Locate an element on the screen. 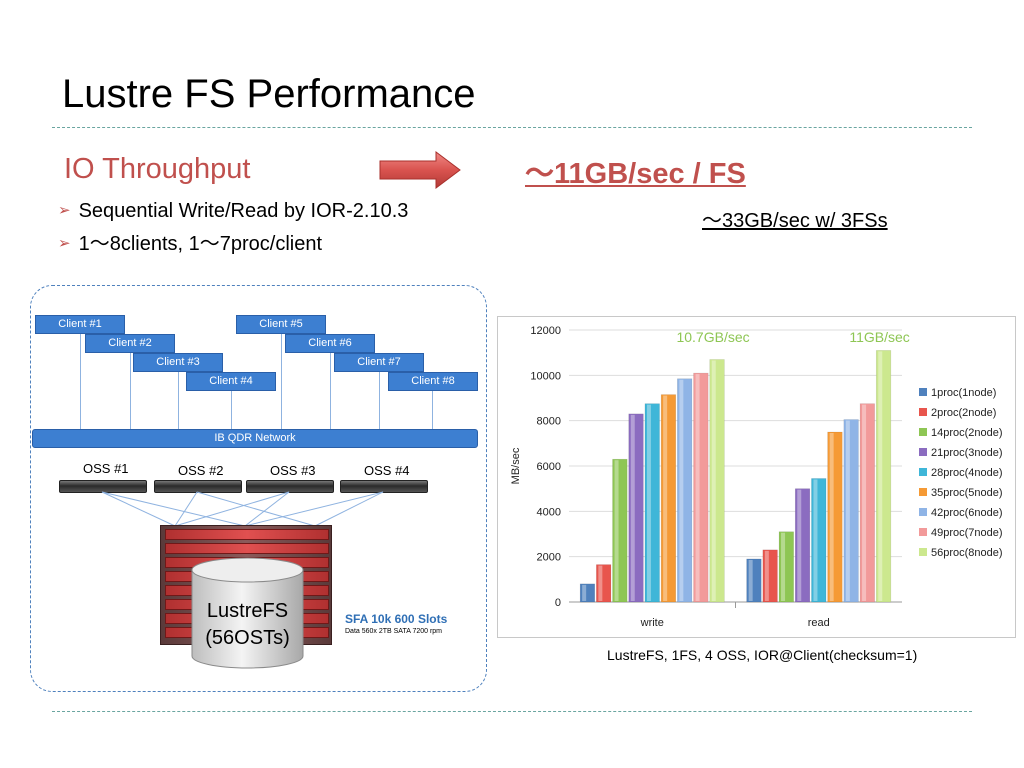 This screenshot has height=768, width=1024. legend-entry: 1proc(1node) is located at coordinates (963, 393).